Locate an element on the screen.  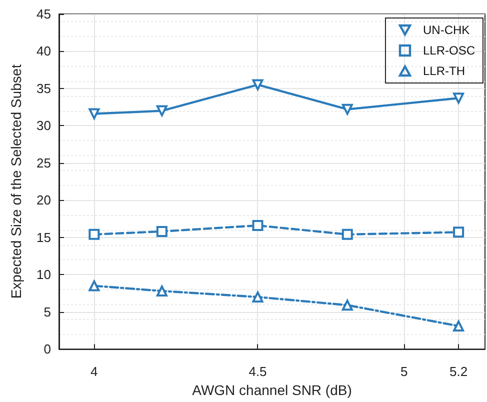
x-axis-title: AWGN channel SNR (dB) is located at coordinates (272, 390).